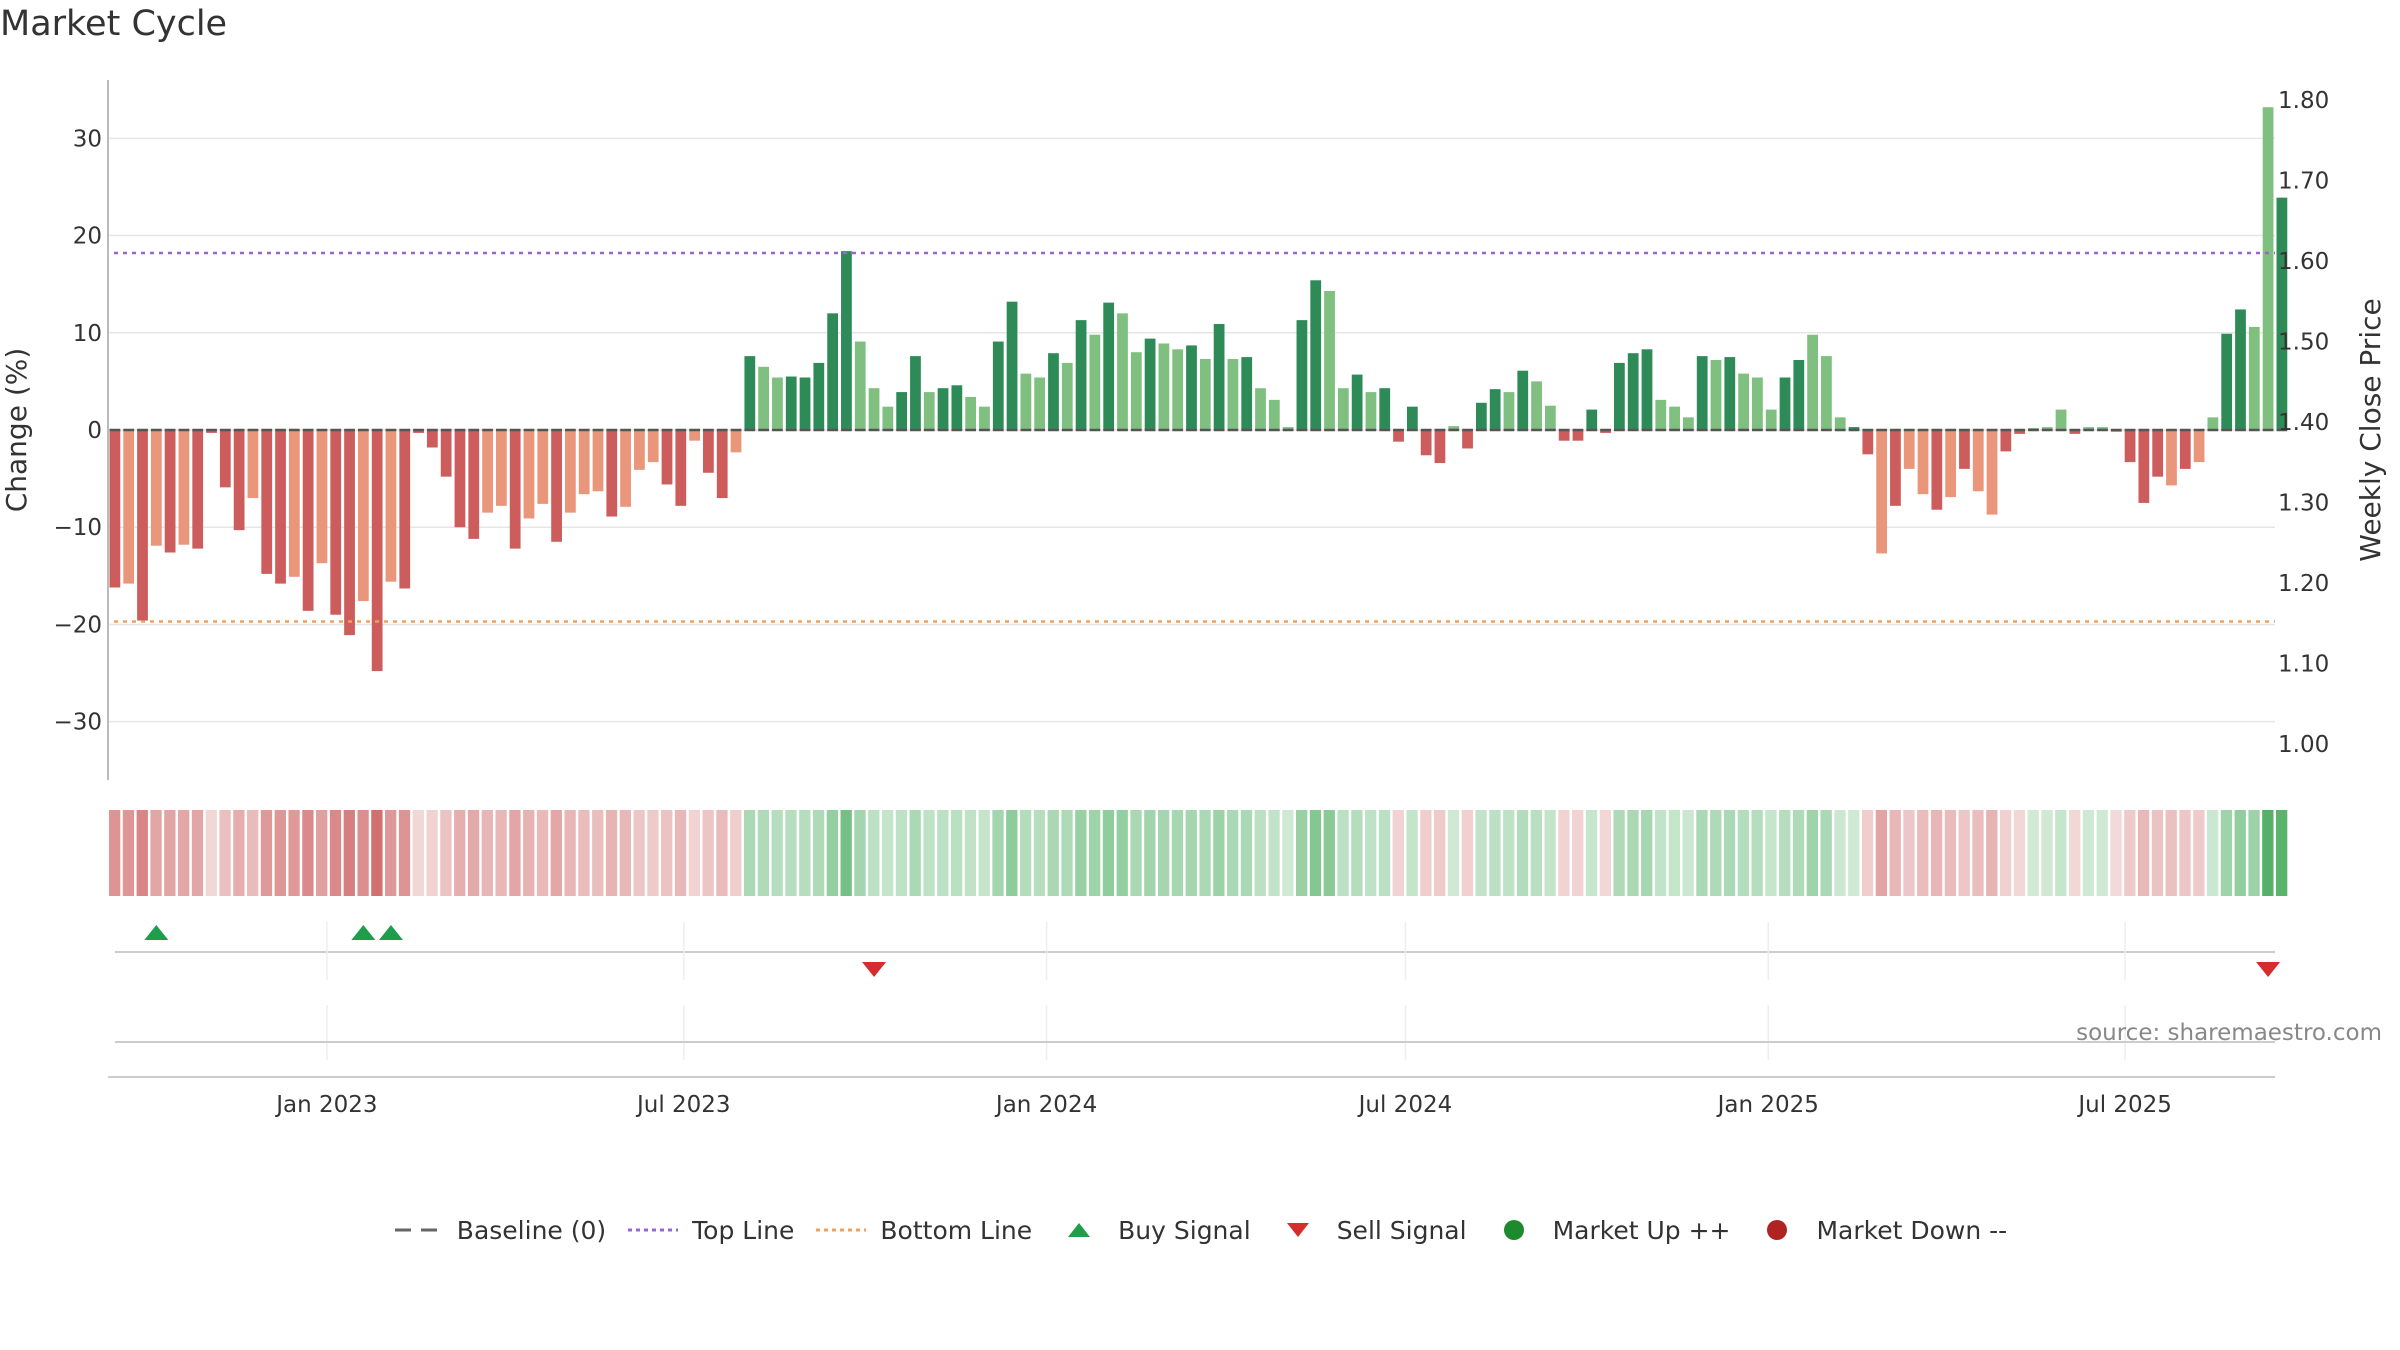 The image size is (2400, 1350). I want to click on y2-tick-label: 1.40, so click(2303, 423).